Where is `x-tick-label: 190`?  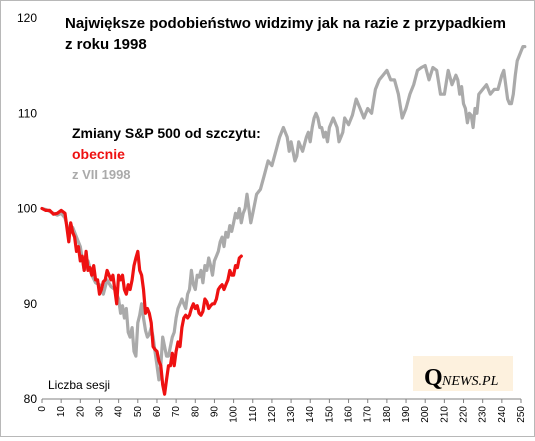
x-tick-label: 190 is located at coordinates (406, 414).